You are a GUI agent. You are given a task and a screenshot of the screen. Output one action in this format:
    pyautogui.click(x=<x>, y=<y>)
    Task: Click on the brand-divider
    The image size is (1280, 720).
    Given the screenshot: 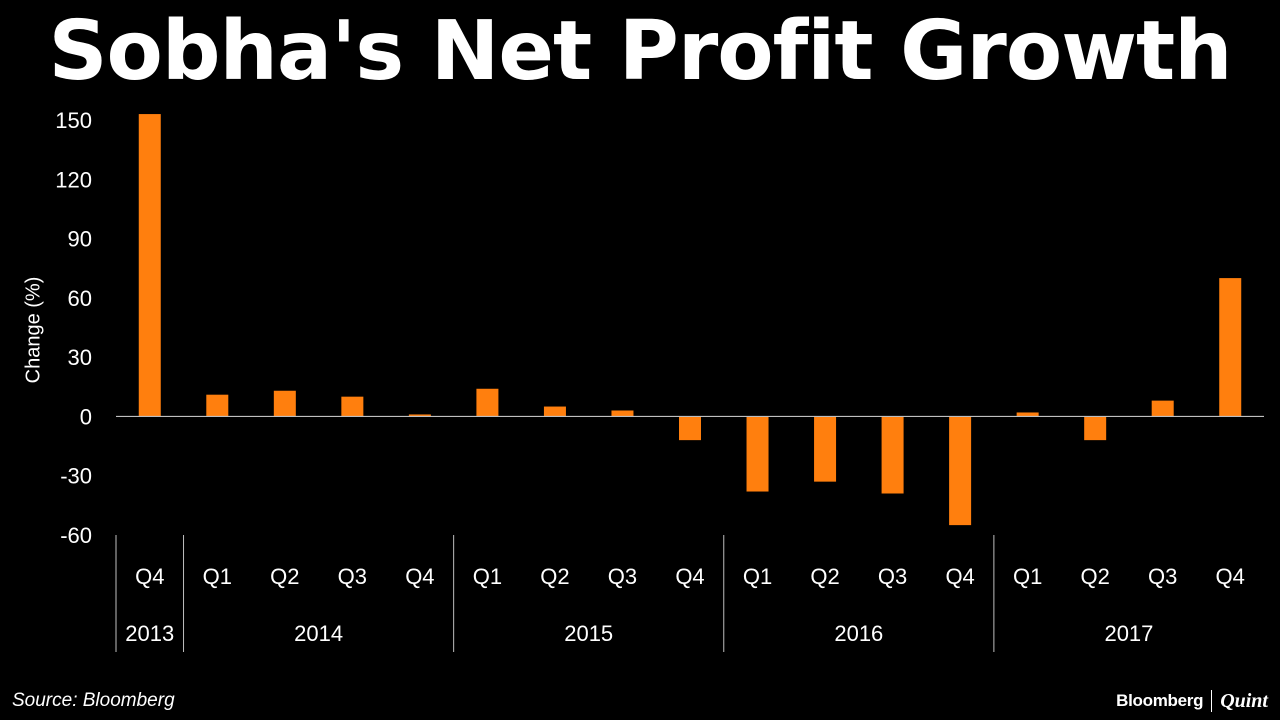 What is the action you would take?
    pyautogui.click(x=1212, y=701)
    